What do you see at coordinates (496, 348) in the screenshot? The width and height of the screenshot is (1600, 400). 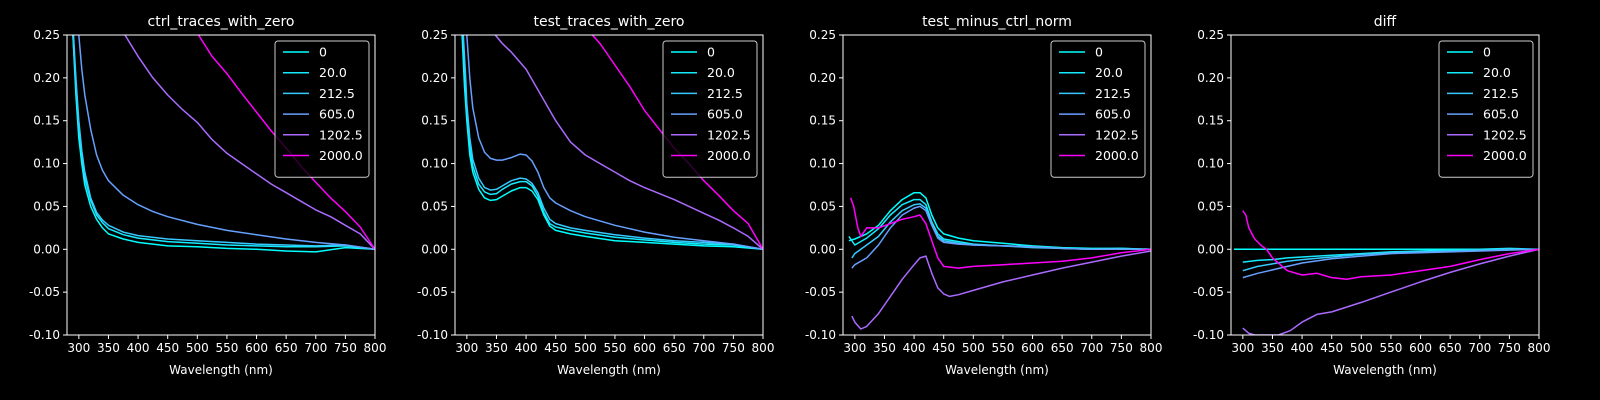 I see `x-tick-label: 350` at bounding box center [496, 348].